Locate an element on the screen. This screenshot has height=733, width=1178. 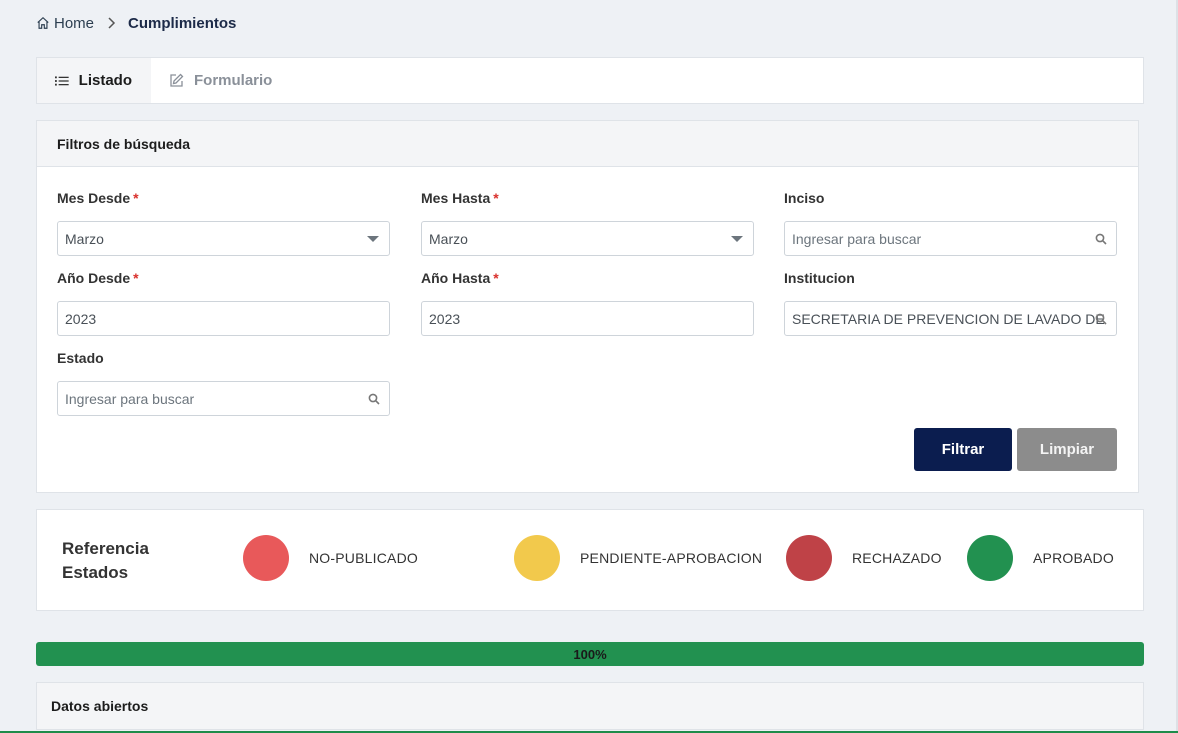
legend-label-aprobado: APROBADO is located at coordinates (1073, 558).